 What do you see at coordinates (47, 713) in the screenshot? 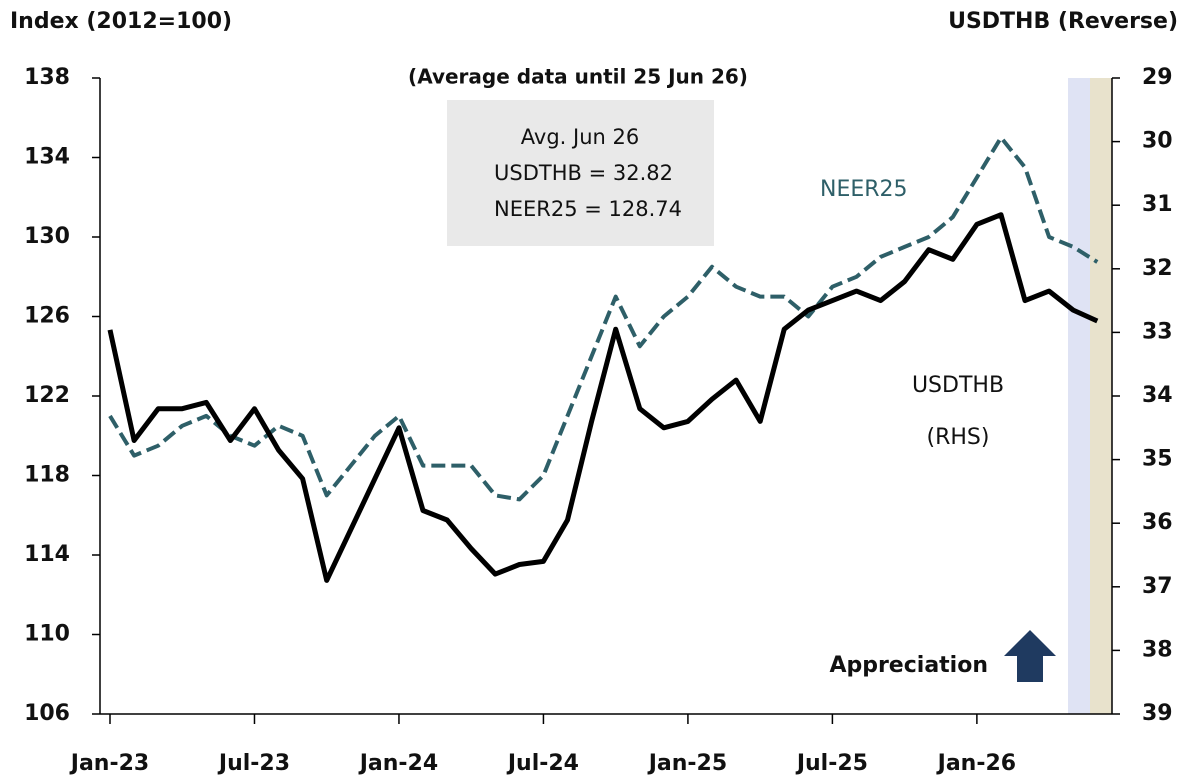
I see `y-tick-label: 106` at bounding box center [47, 713].